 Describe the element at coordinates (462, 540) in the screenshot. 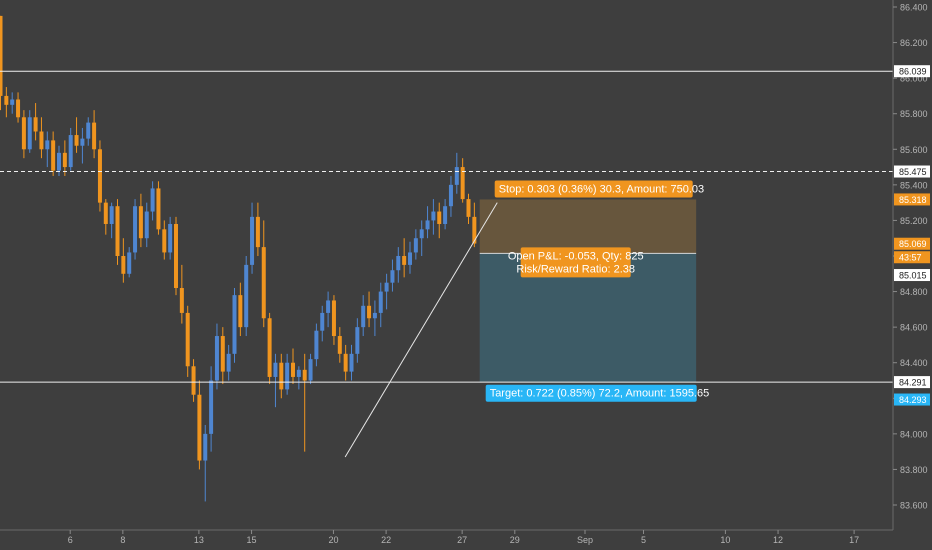

I see `time-tick-label: 27` at that location.